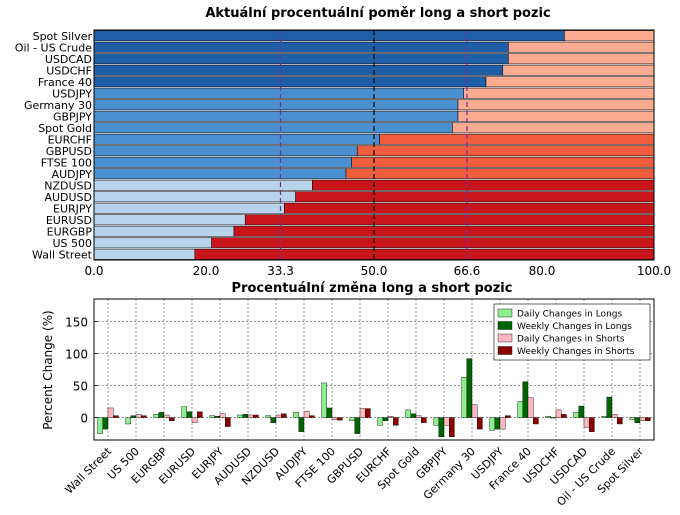 The width and height of the screenshot is (680, 515). Describe the element at coordinates (372, 288) in the screenshot. I see `bottom-chart-title: Procentuální změna long a short pozic` at that location.